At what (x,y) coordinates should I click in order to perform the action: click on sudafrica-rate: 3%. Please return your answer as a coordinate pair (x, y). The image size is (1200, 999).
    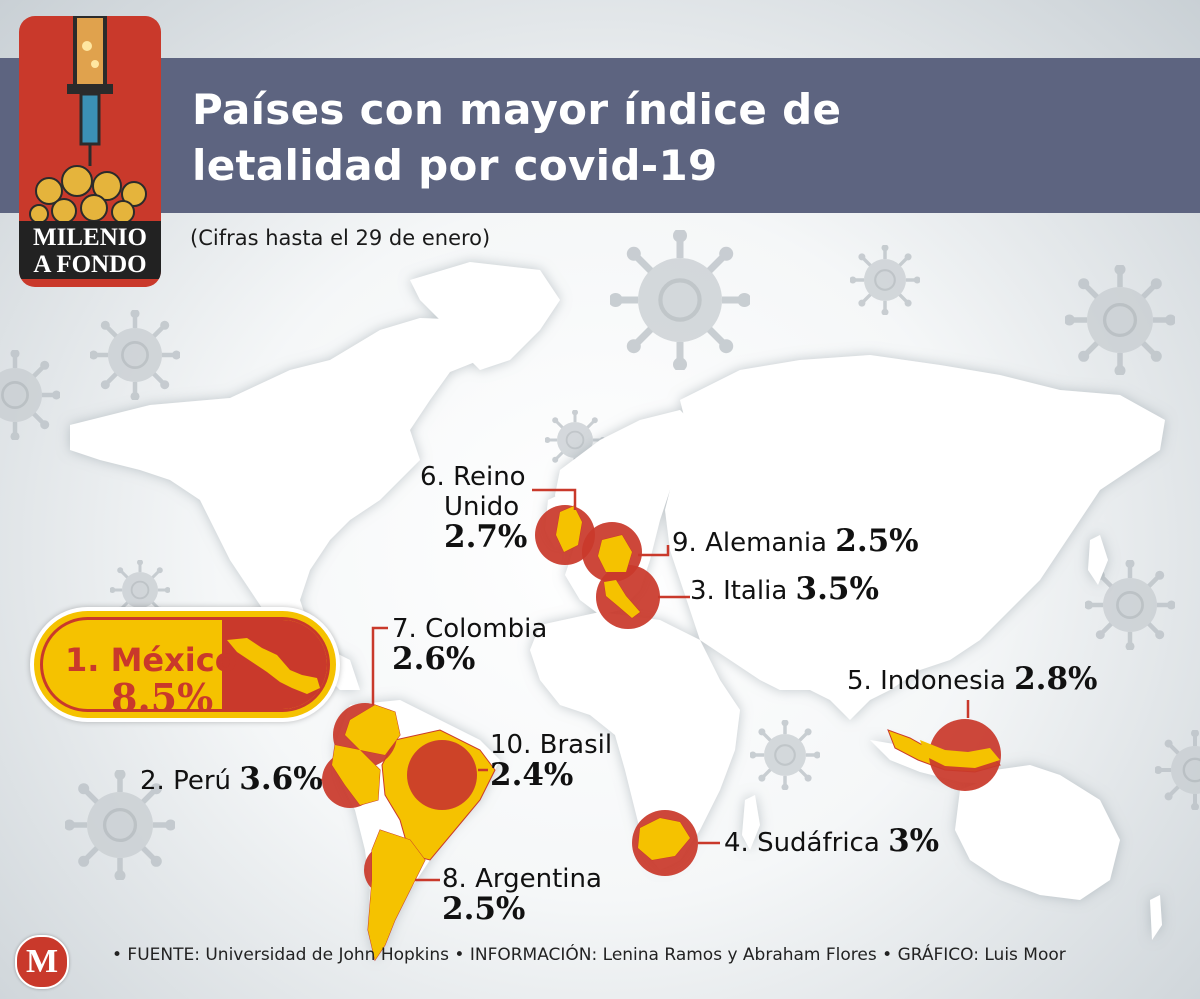
    Looking at the image, I should click on (914, 841).